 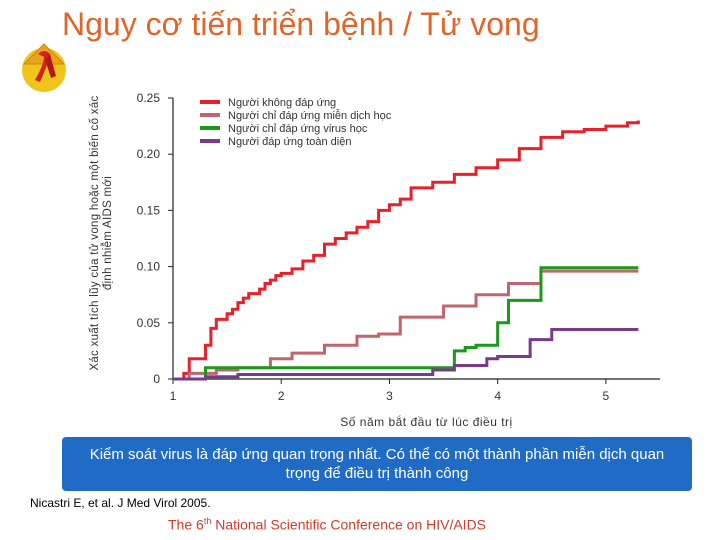 I want to click on page-title: Nguy cơ tiến triển bệnh / Tử vong, so click(x=301, y=24).